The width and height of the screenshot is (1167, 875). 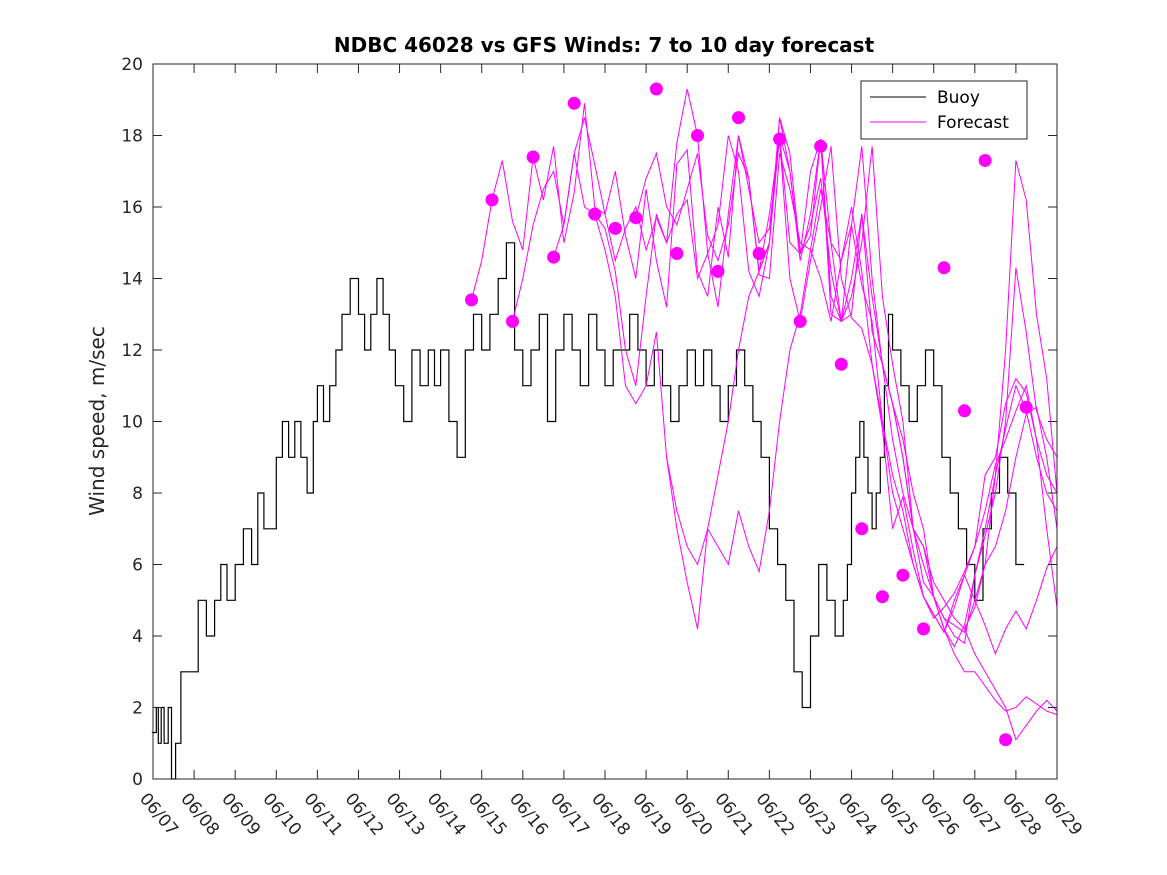 I want to click on legend-label-buoy: Buoy, so click(x=958, y=98).